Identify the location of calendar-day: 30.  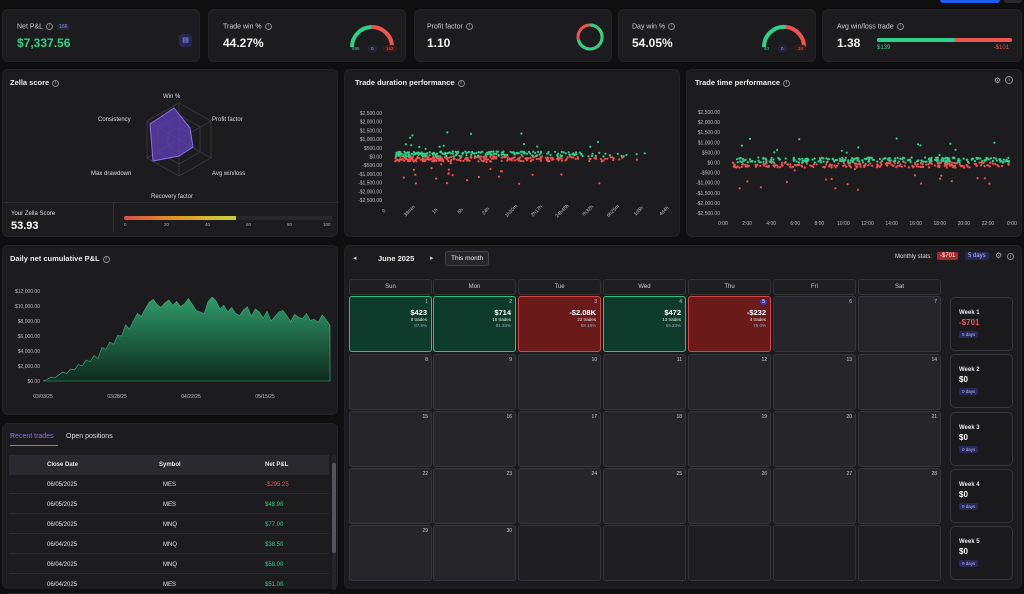
(474, 553).